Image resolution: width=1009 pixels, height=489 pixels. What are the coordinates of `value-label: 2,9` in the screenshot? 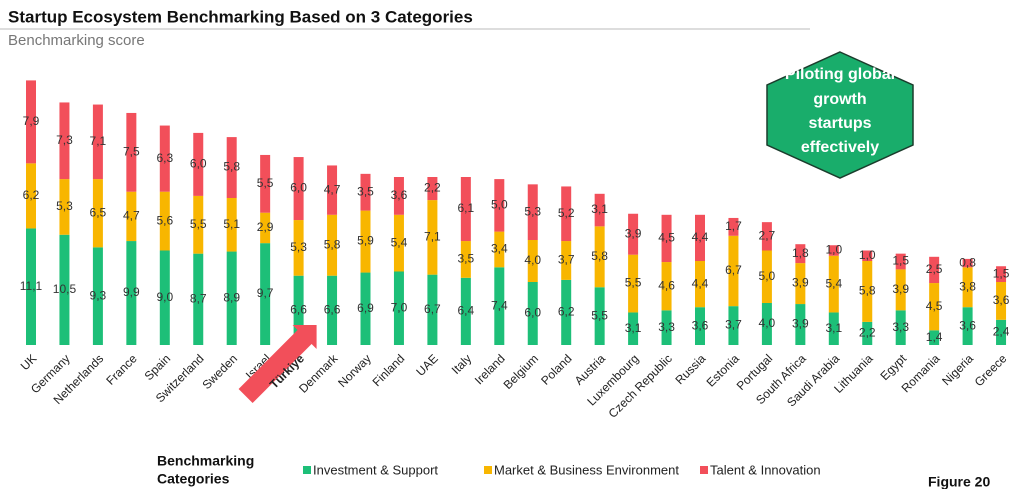 It's located at (265, 227).